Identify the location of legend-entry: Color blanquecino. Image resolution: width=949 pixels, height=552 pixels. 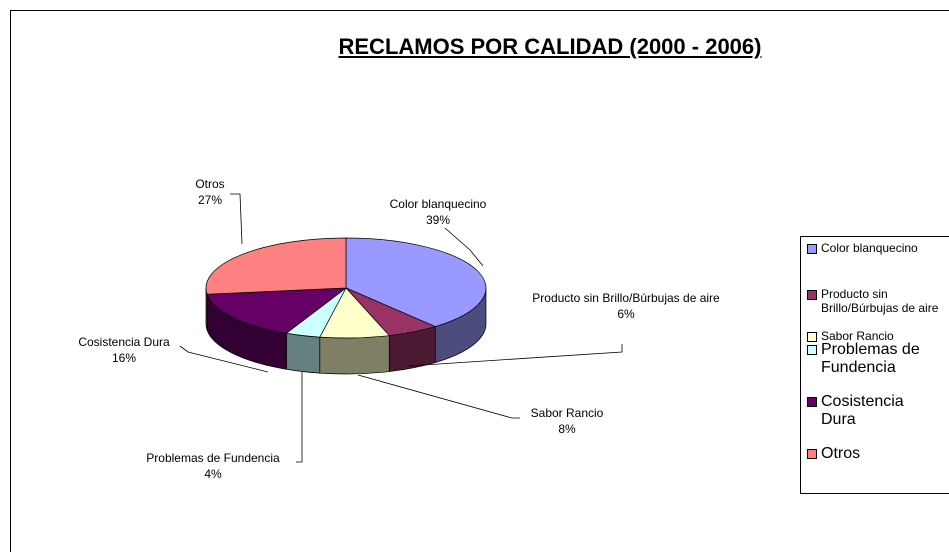
(877, 248).